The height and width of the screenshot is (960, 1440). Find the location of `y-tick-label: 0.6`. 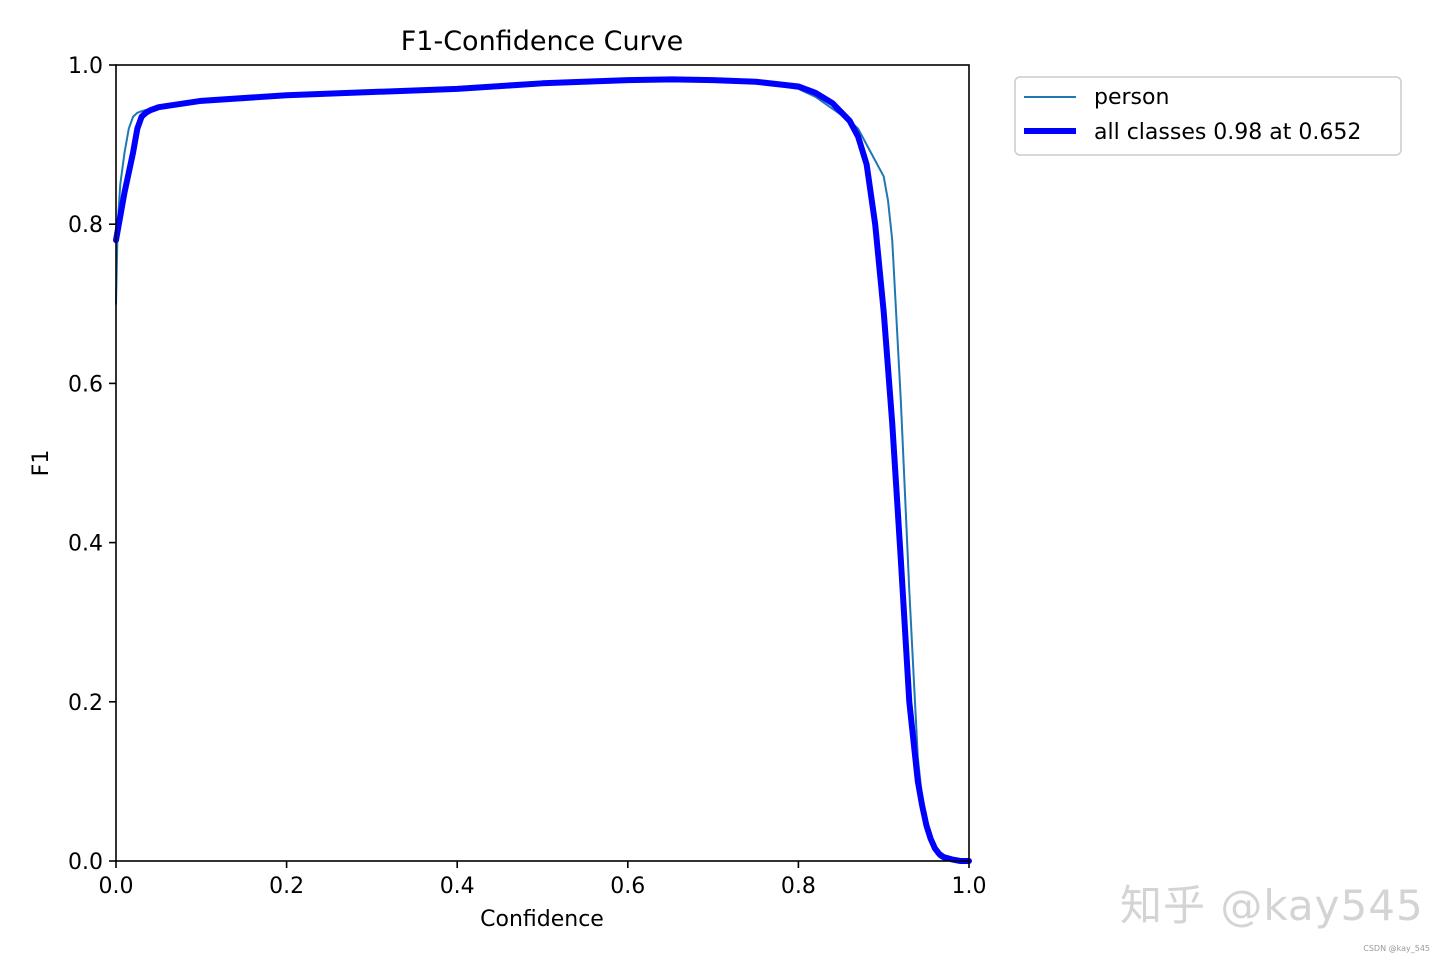

y-tick-label: 0.6 is located at coordinates (85, 384).